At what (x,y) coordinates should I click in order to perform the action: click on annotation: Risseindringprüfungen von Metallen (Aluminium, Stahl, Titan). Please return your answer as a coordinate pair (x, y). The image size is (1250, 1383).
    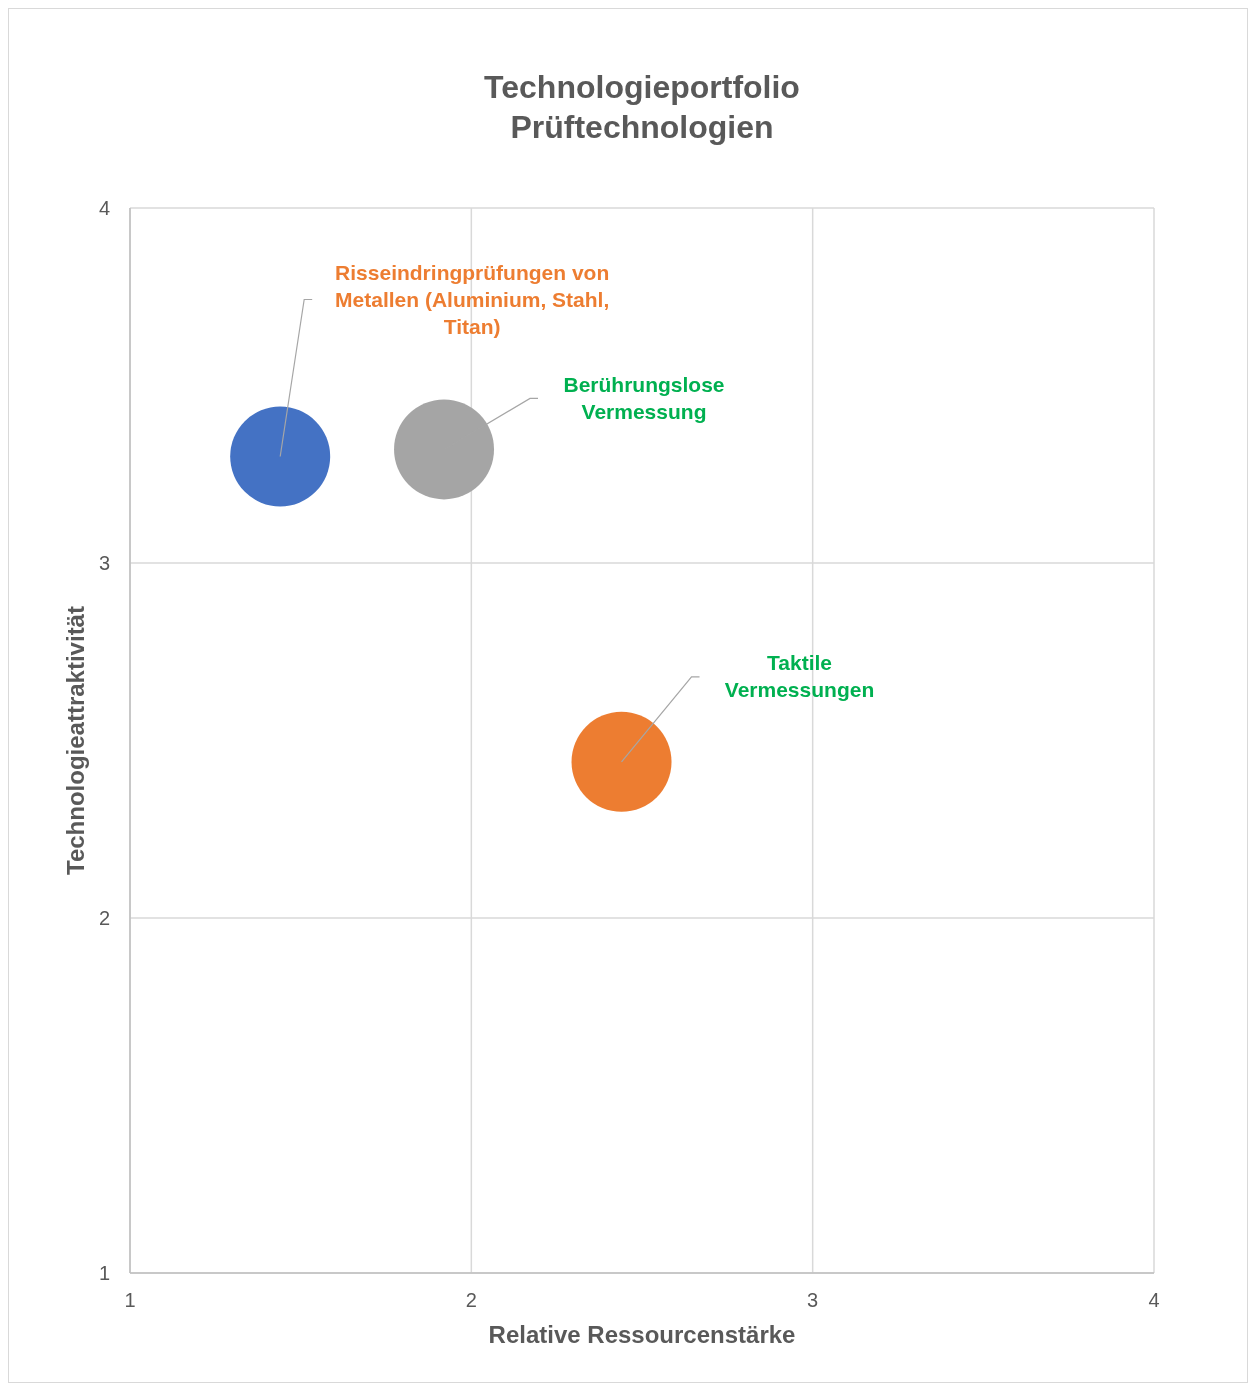
    Looking at the image, I should click on (472, 299).